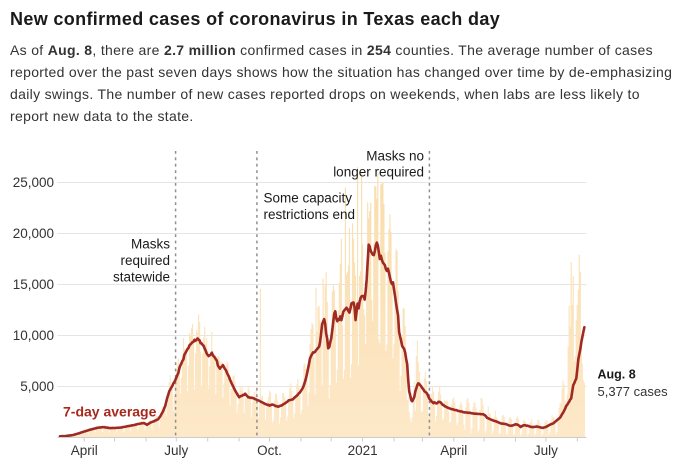  What do you see at coordinates (363, 450) in the screenshot?
I see `svg-text: 2021` at bounding box center [363, 450].